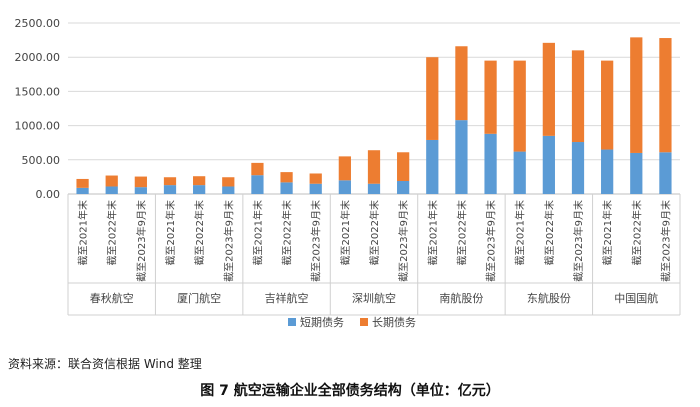 The width and height of the screenshot is (700, 407). Describe the element at coordinates (287, 298) in the screenshot. I see `group-label: 吉祥航空` at that location.